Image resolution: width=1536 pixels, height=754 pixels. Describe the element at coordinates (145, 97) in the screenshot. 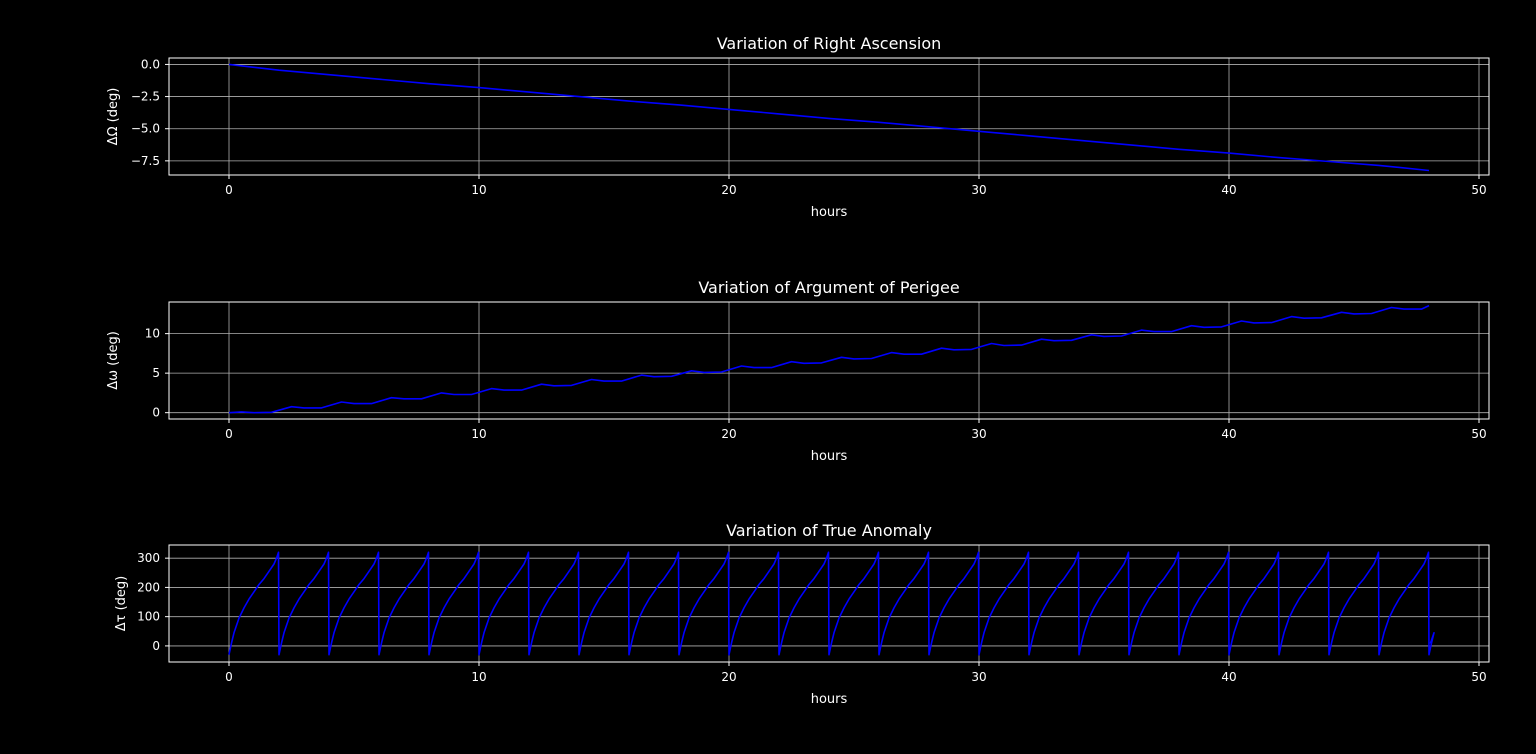

I see `y-tick-label: −2.5` at that location.